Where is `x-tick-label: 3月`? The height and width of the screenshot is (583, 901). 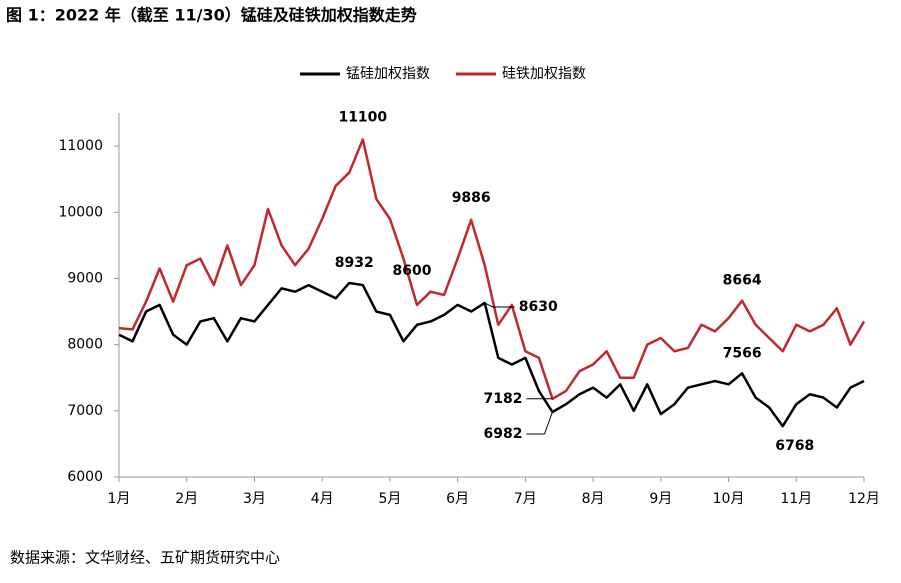 x-tick-label: 3月 is located at coordinates (254, 499).